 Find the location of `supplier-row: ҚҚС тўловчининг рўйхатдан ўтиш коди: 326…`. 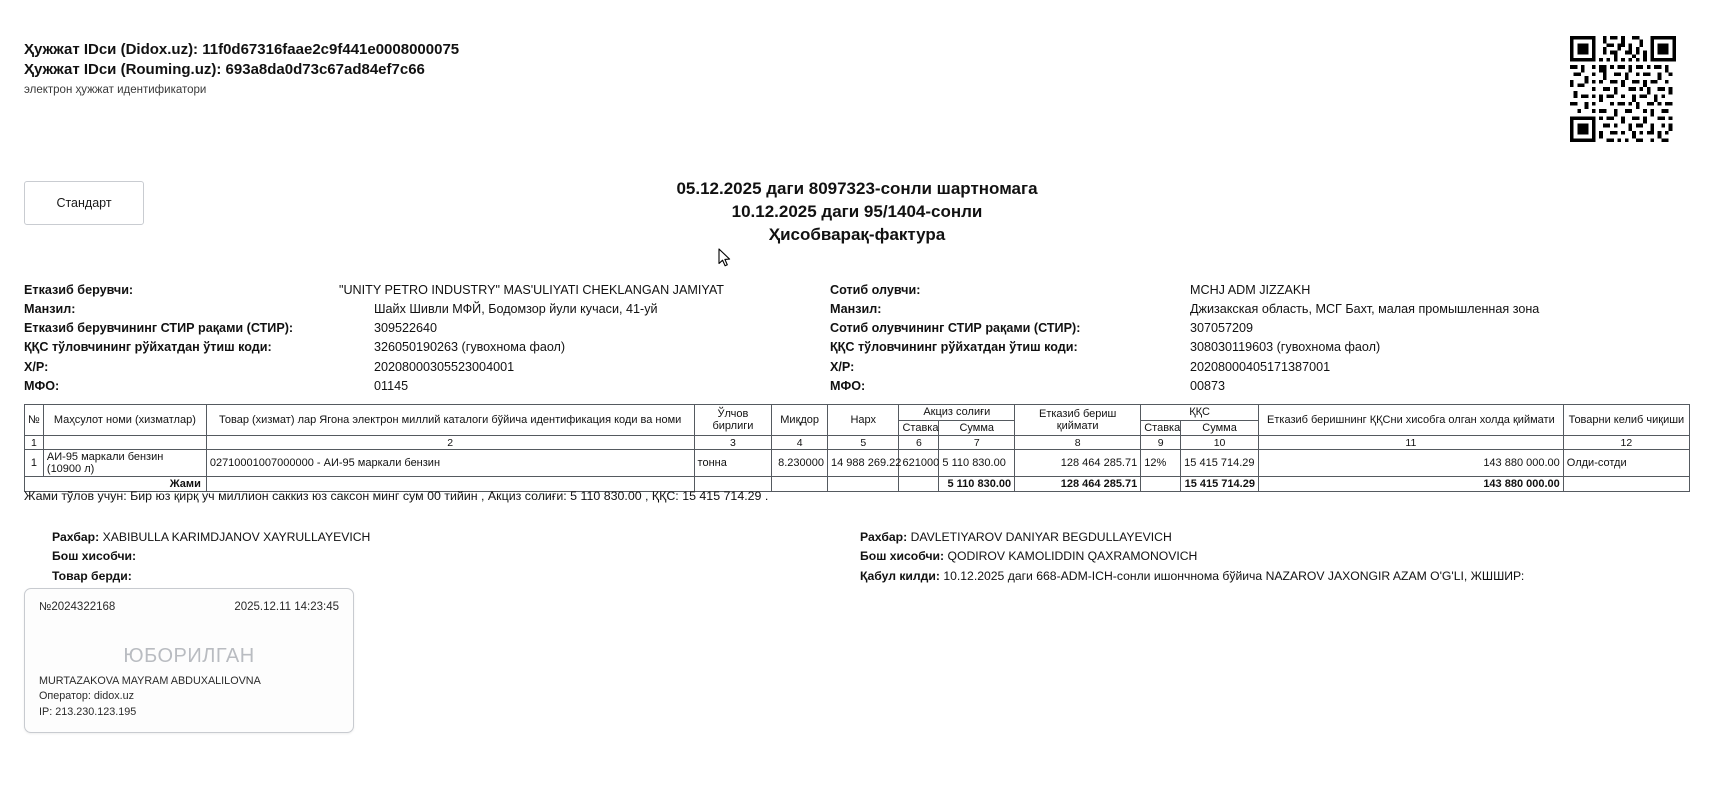

supplier-row: ҚҚС тўловчининг рўйхатдан ўтиш коди: 326… is located at coordinates (374, 347).